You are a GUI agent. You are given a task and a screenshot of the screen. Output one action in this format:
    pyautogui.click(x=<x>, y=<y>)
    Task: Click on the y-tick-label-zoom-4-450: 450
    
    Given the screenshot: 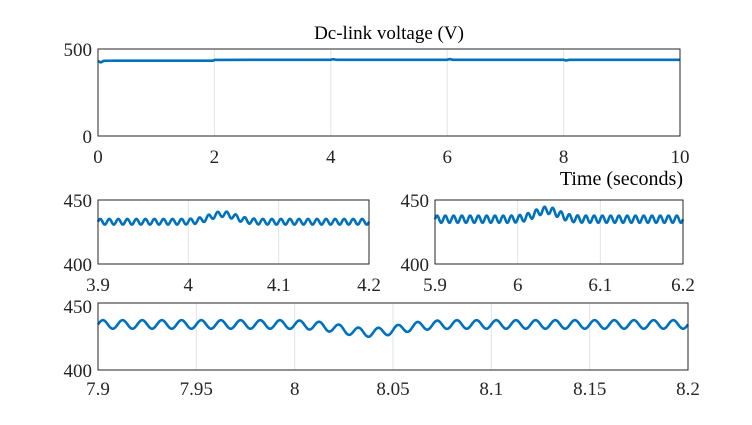 What is the action you would take?
    pyautogui.click(x=78, y=201)
    